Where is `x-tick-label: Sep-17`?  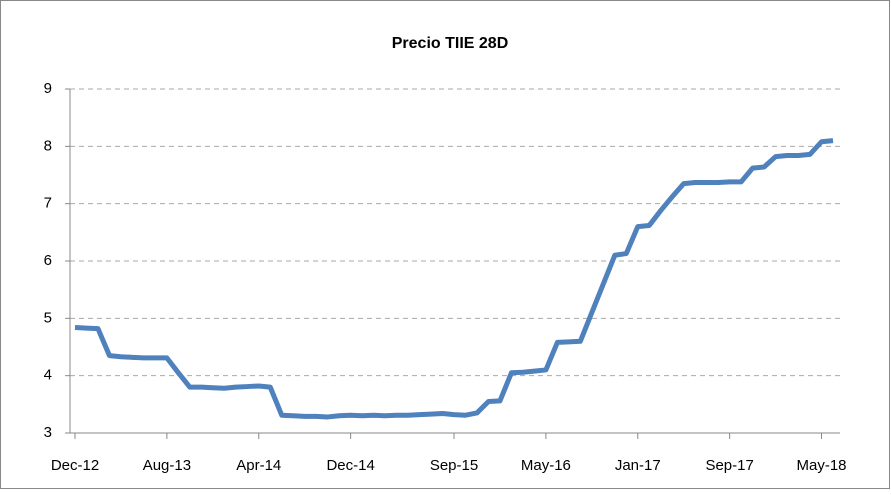
x-tick-label: Sep-17 is located at coordinates (729, 465).